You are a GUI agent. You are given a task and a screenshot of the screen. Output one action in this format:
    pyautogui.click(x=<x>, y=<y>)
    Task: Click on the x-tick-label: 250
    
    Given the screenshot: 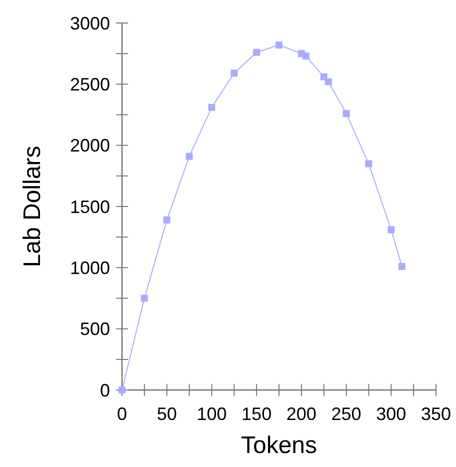 What is the action you would take?
    pyautogui.click(x=346, y=414)
    